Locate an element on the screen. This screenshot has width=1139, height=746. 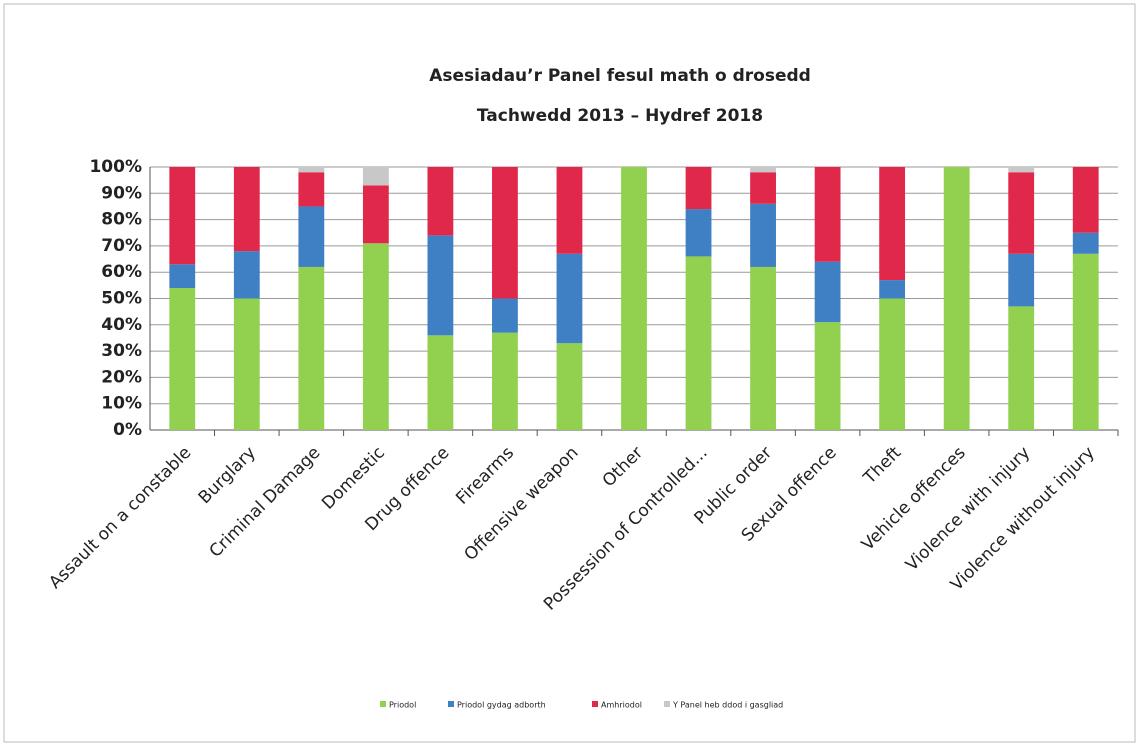
chart-subtitle: Tachwedd 2013 – Hydref 2018 is located at coordinates (620, 116).